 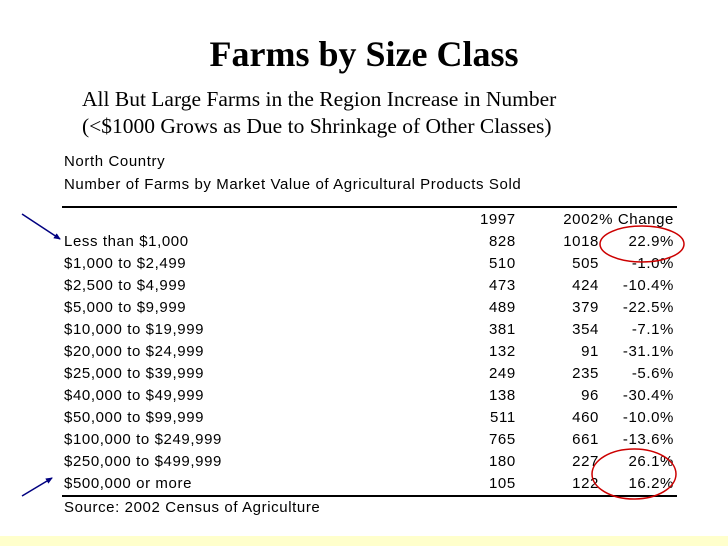 What do you see at coordinates (497, 219) in the screenshot?
I see `column-header-1997: 1997` at bounding box center [497, 219].